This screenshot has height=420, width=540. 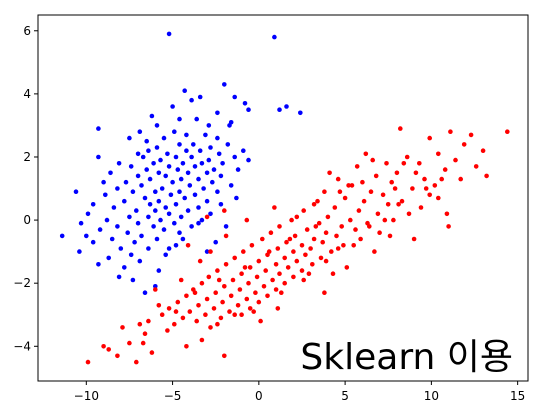 I want to click on y-tick-label: −4, so click(x=22, y=346).